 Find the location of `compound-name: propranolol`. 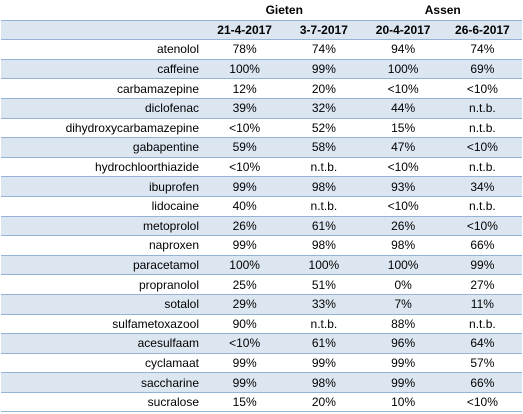

compound-name: propranolol is located at coordinates (103, 284).